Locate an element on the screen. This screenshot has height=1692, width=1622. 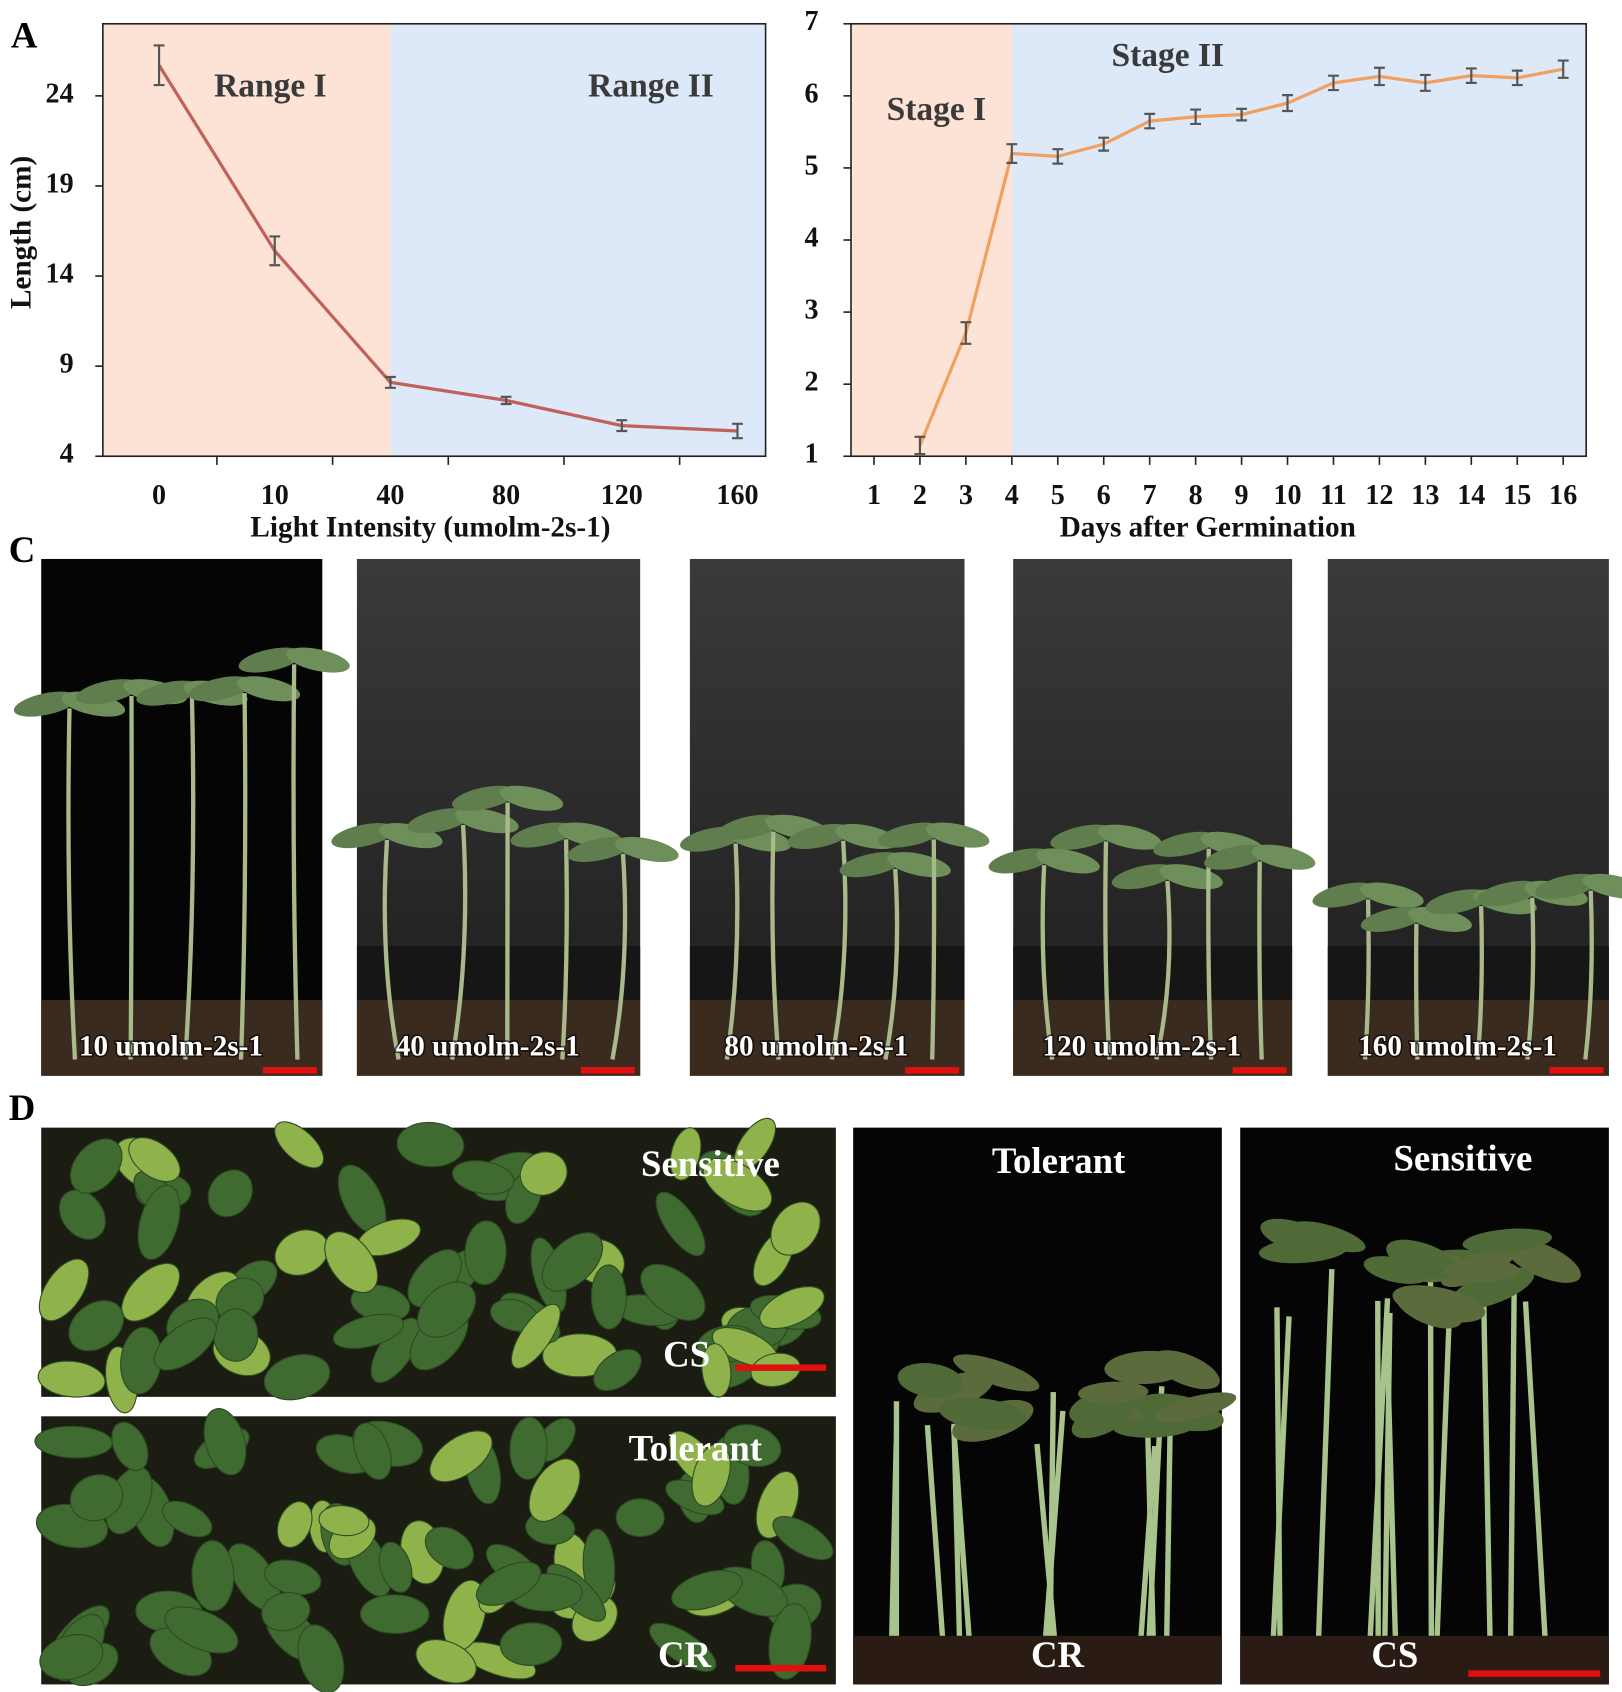
x-tick-label: 120 is located at coordinates (622, 495).